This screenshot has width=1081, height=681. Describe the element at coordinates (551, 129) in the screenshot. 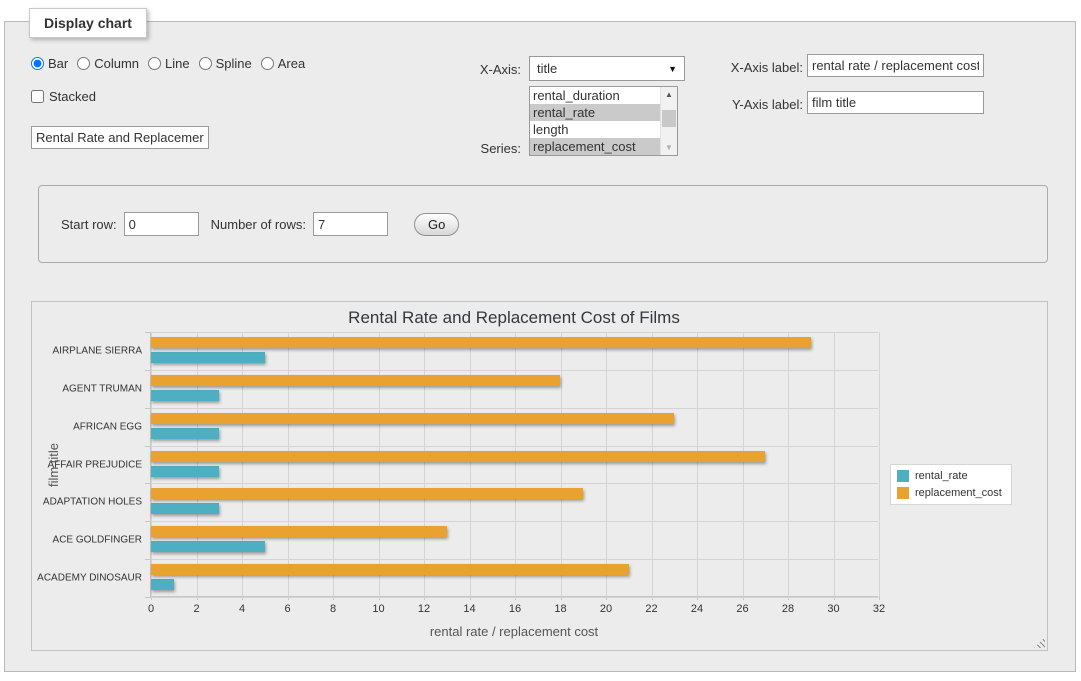

I see `series-option-length: length` at that location.